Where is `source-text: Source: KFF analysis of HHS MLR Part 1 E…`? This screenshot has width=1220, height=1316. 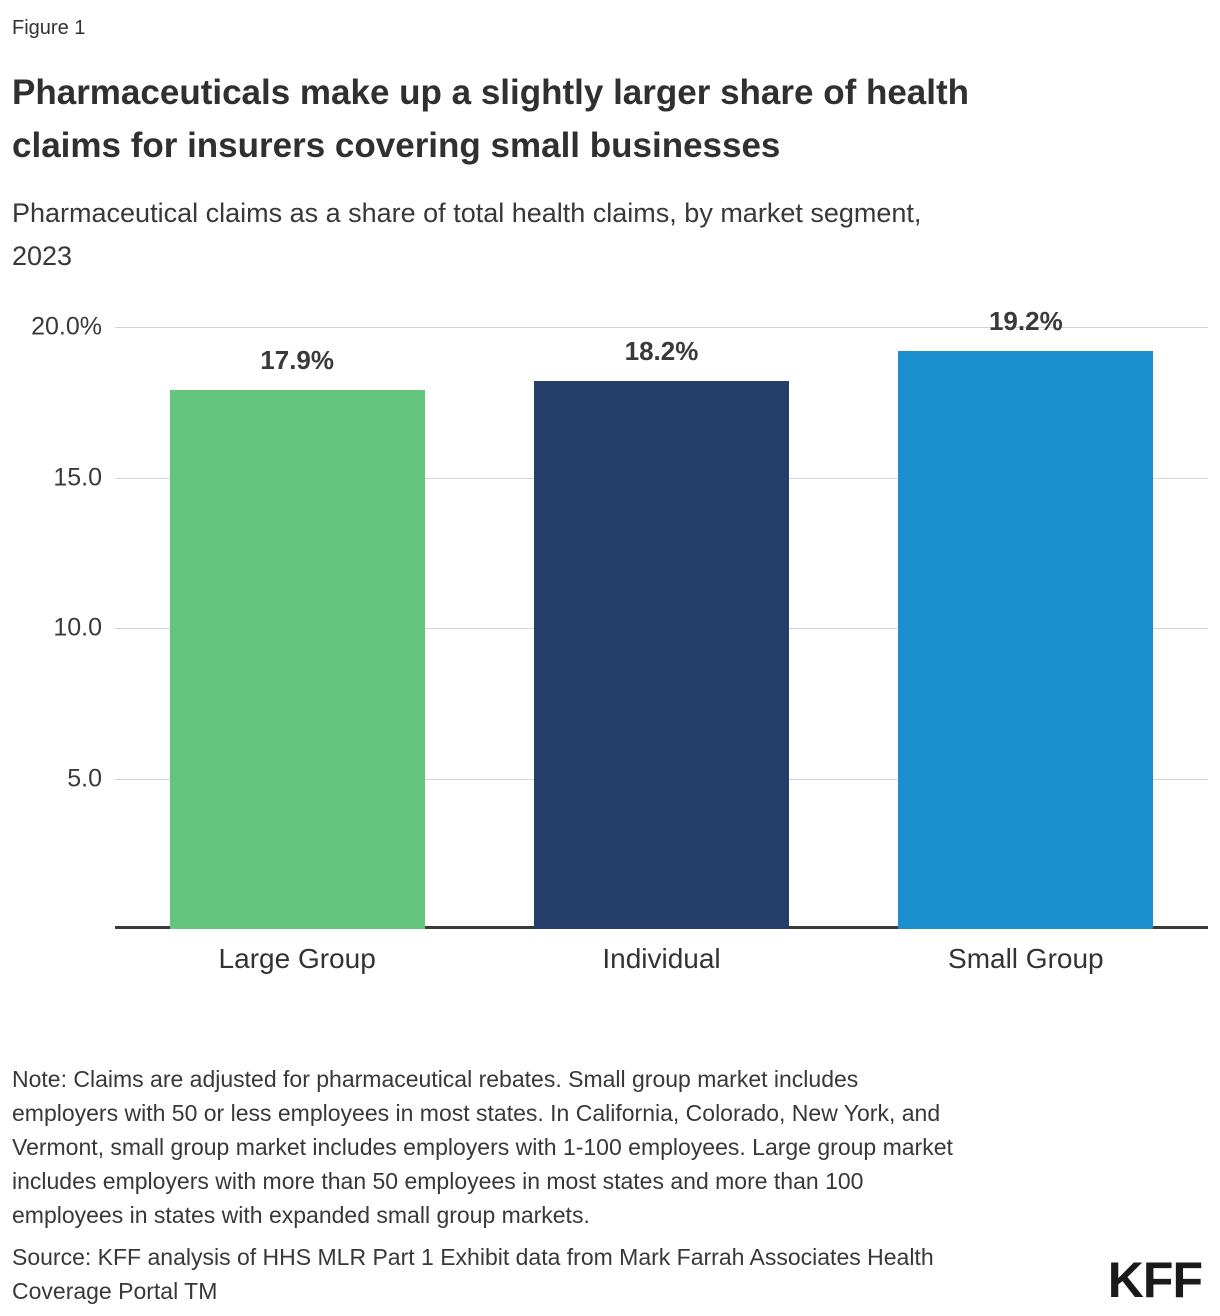 source-text: Source: KFF analysis of HHS MLR Part 1 E… is located at coordinates (473, 1274).